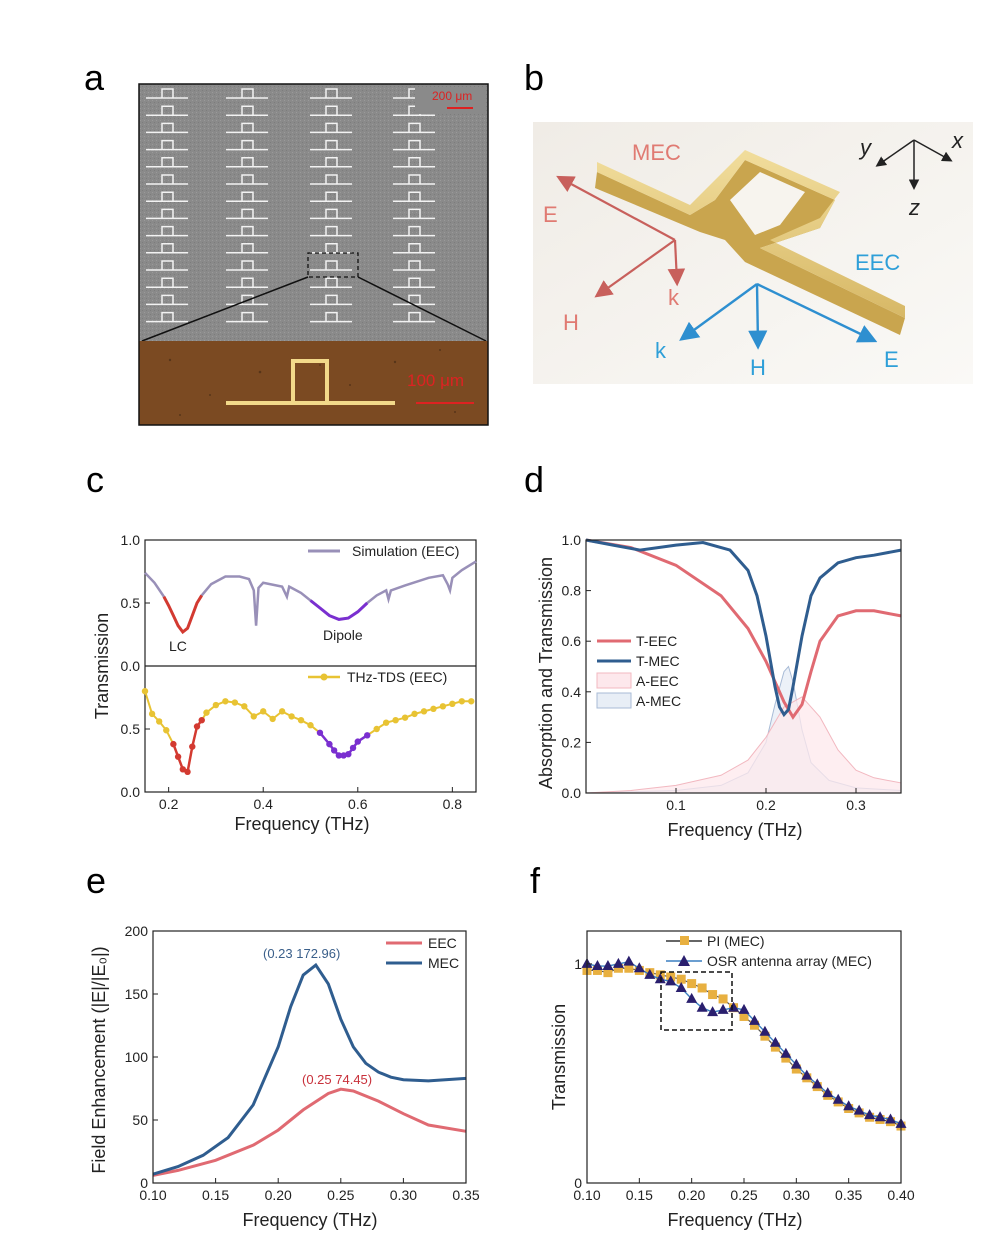  Describe the element at coordinates (658, 661) in the screenshot. I see `legend-t-mec: T-MEC` at that location.